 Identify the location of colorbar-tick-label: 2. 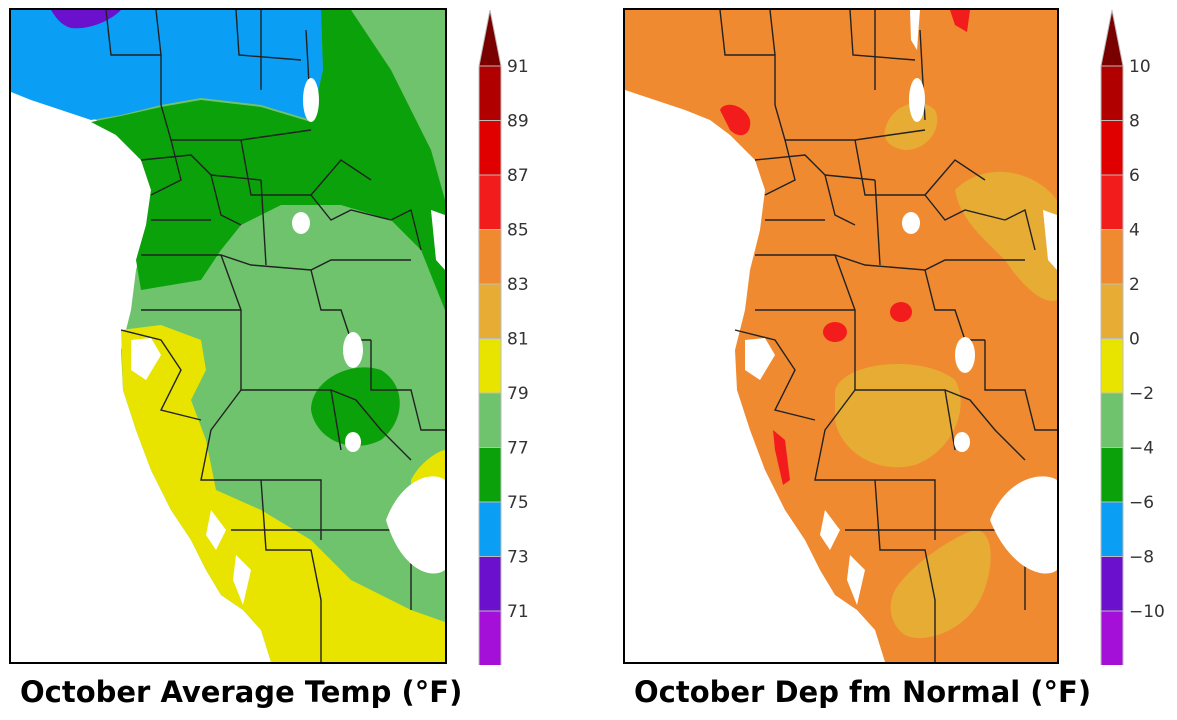
(1134, 285).